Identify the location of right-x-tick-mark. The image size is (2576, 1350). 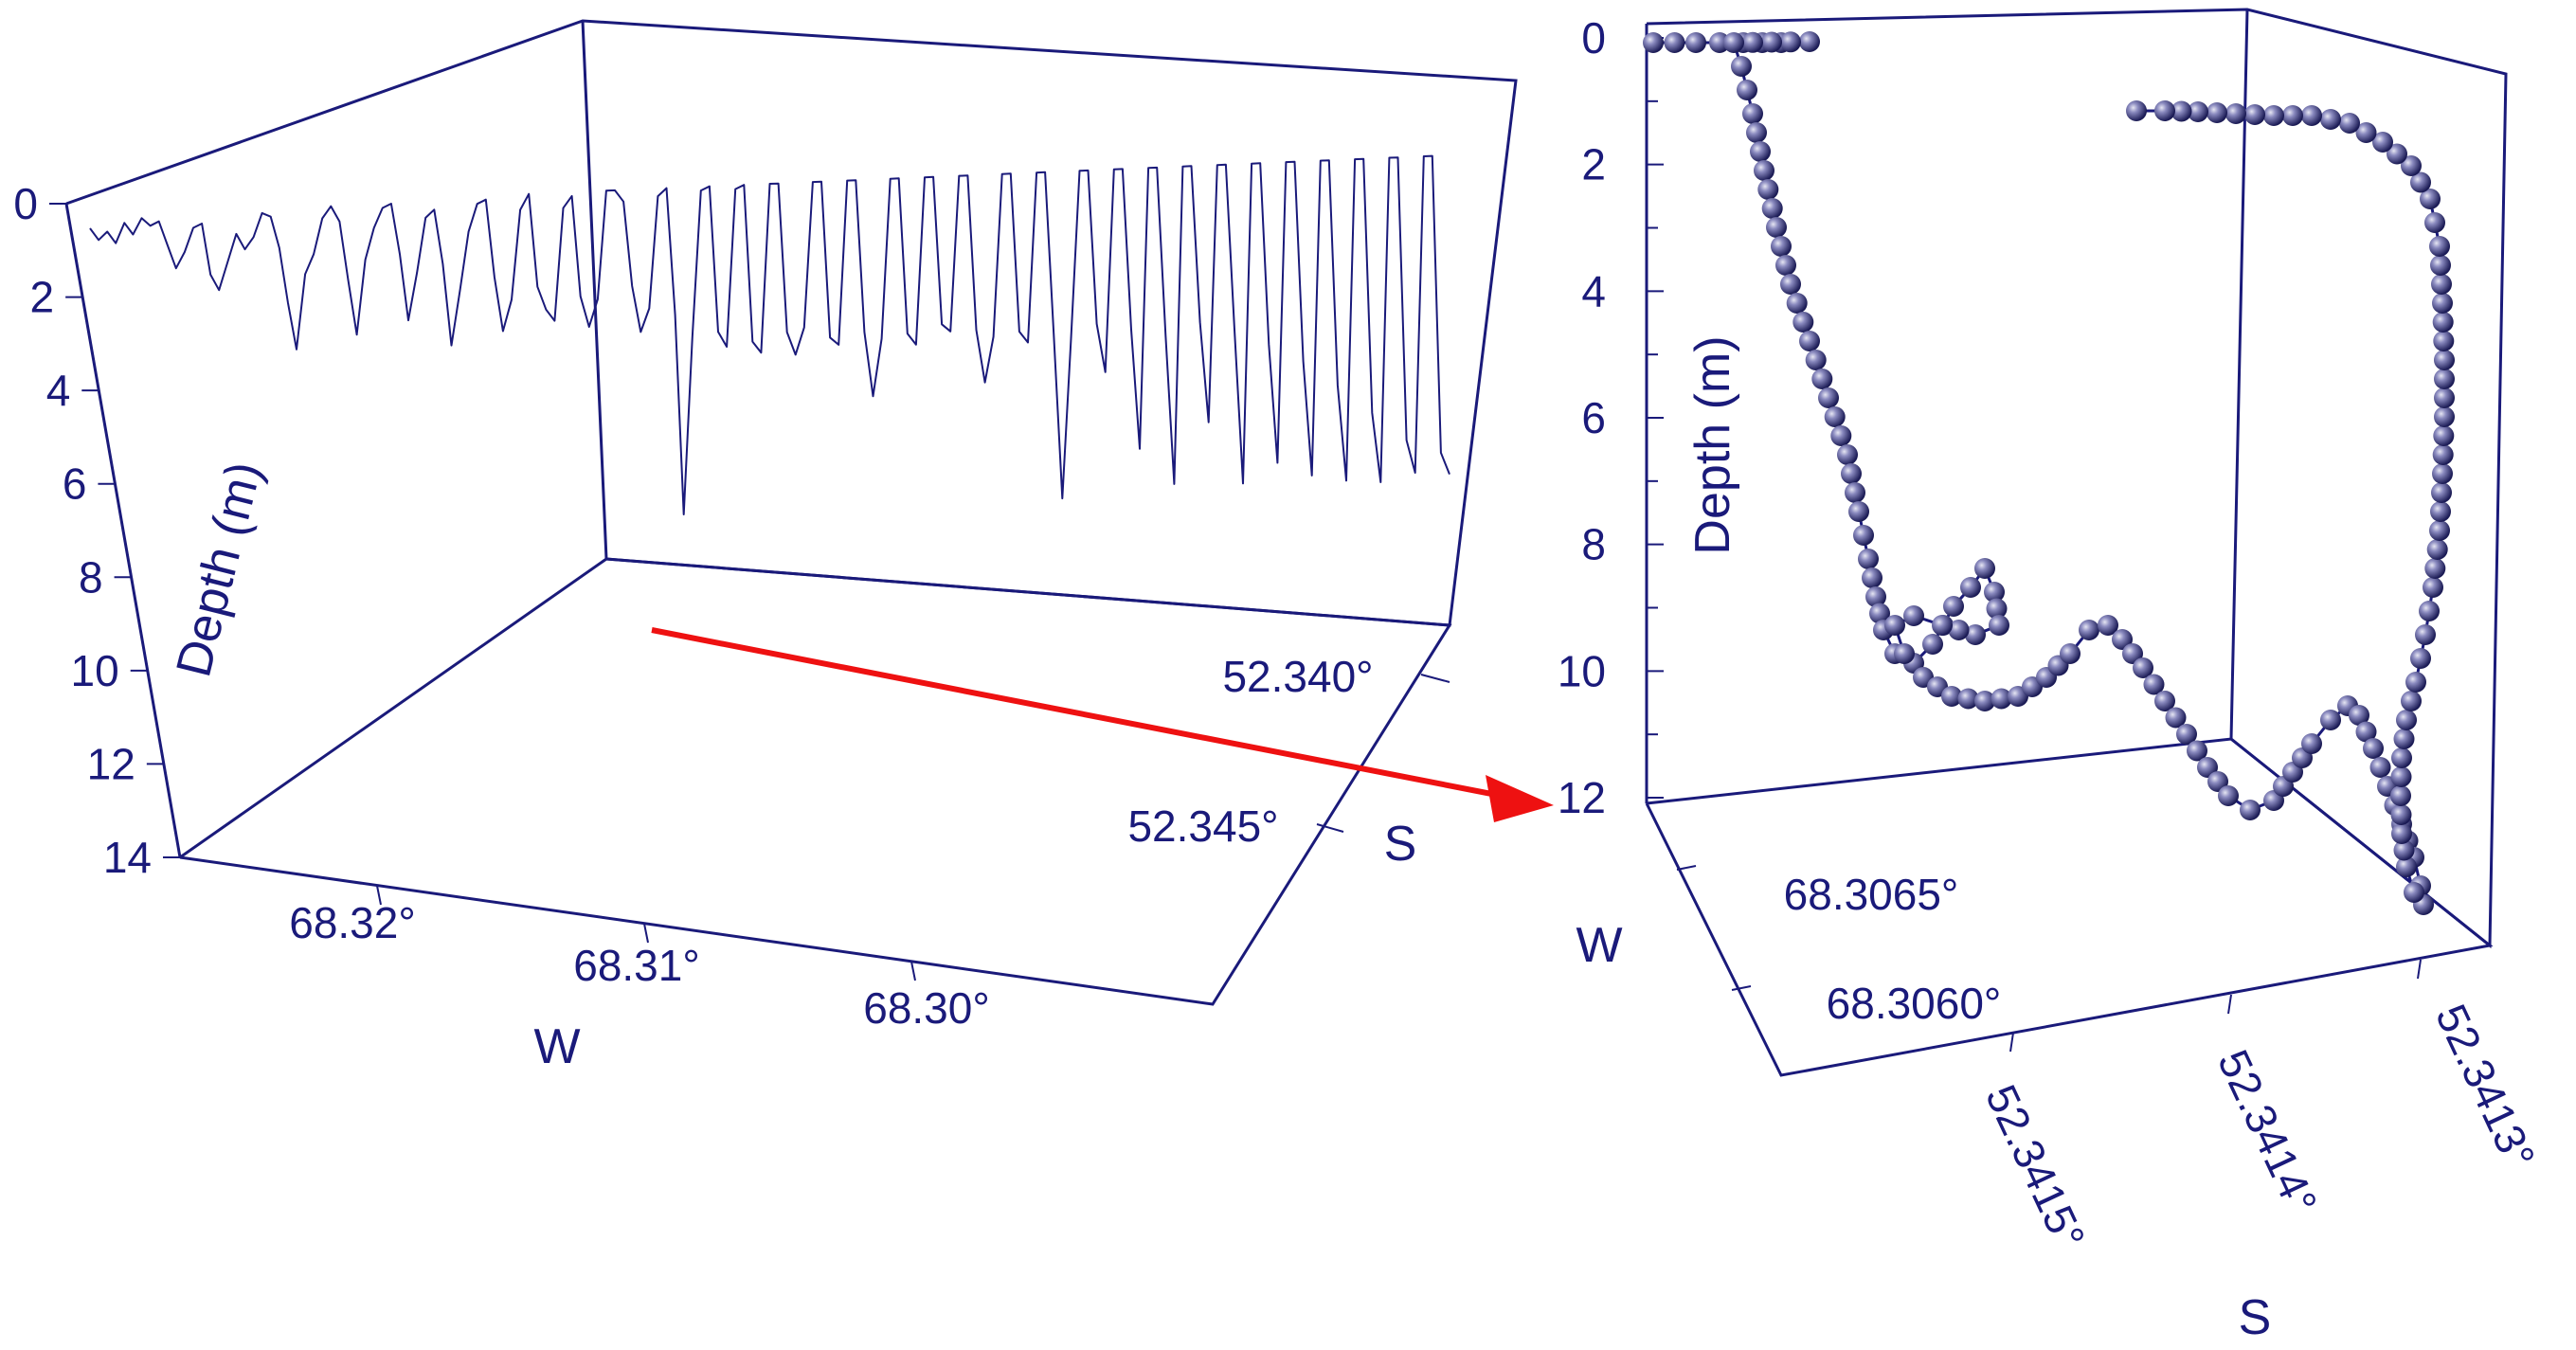
(1741, 988).